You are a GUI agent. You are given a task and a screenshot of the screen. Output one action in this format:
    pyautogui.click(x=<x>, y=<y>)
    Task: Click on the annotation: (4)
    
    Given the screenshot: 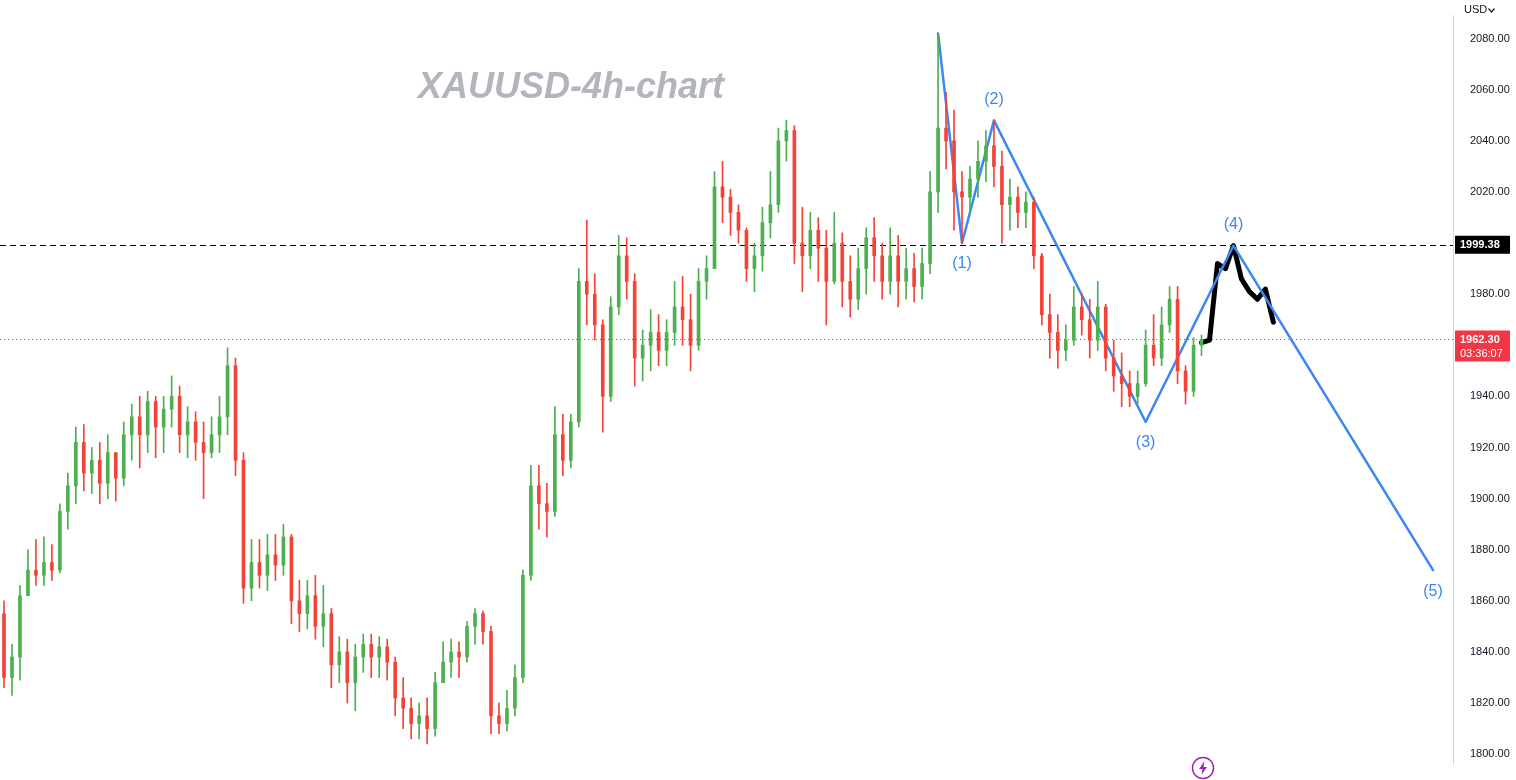 What is the action you would take?
    pyautogui.click(x=1233, y=224)
    